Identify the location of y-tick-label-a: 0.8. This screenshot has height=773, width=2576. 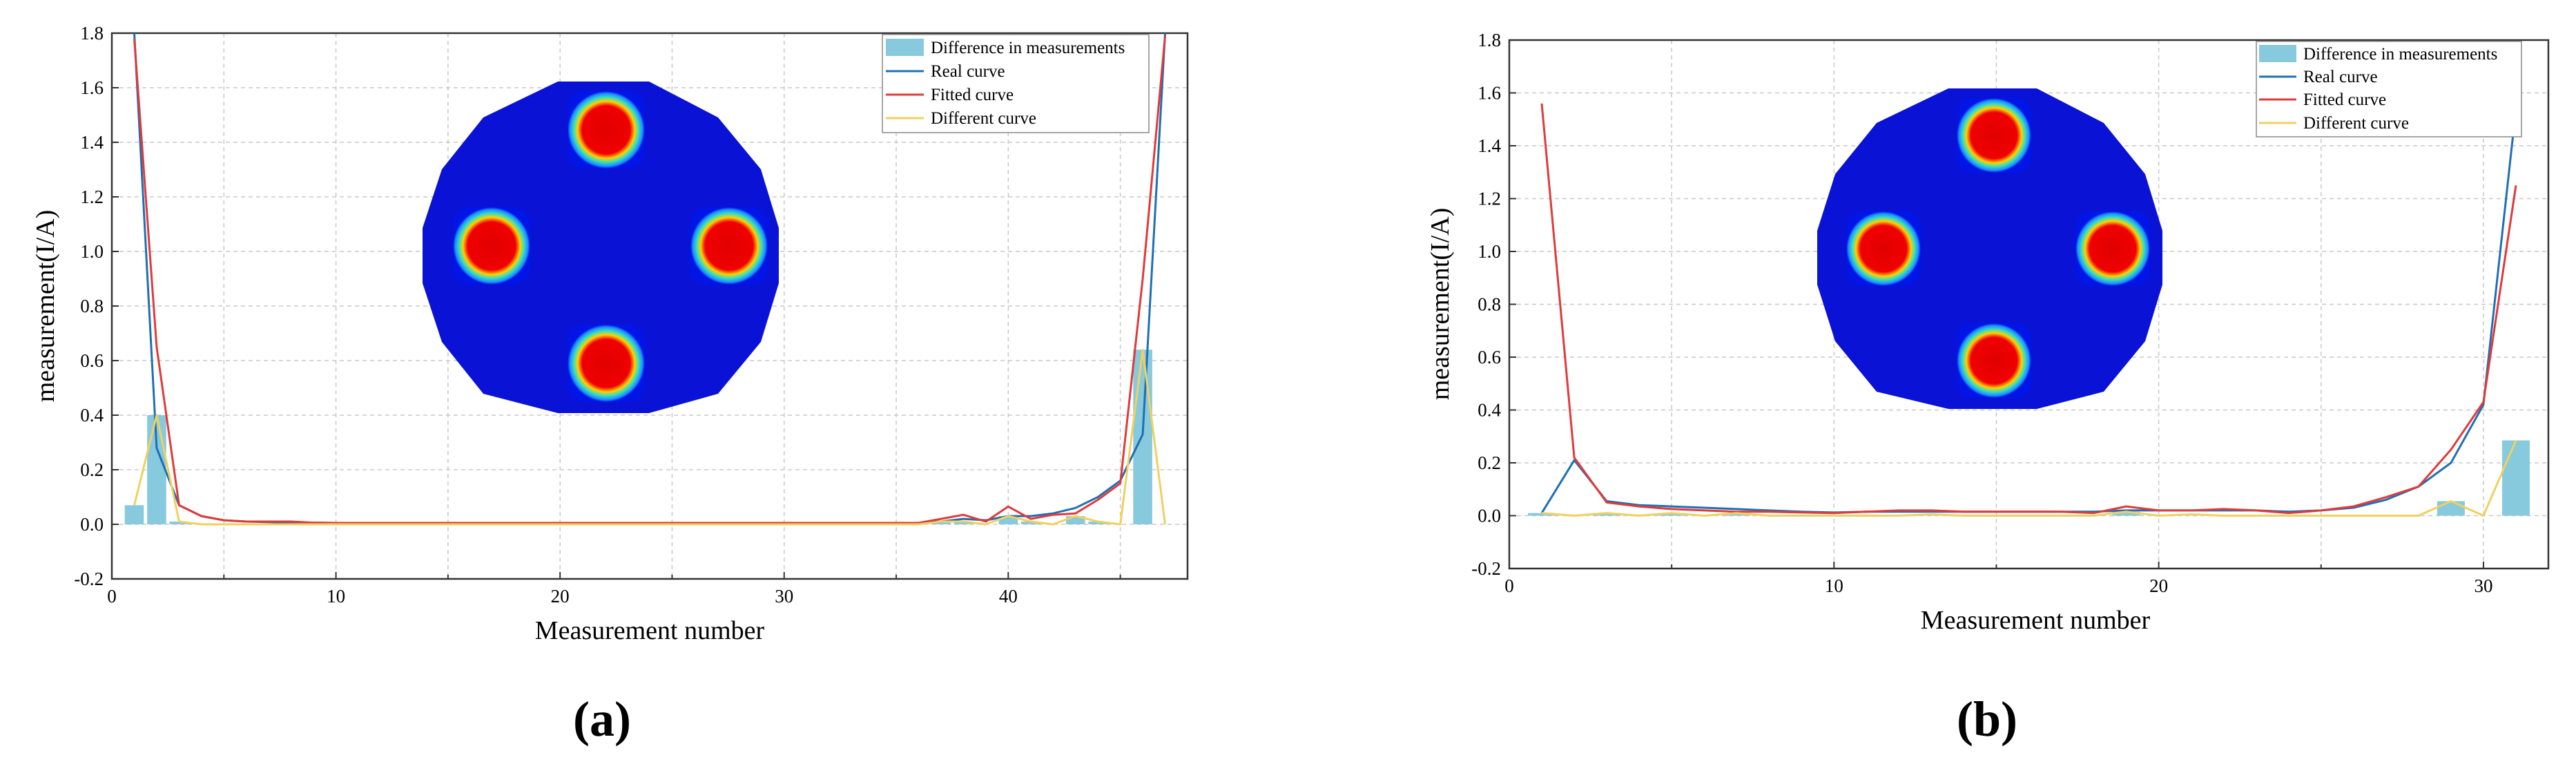
(92, 306).